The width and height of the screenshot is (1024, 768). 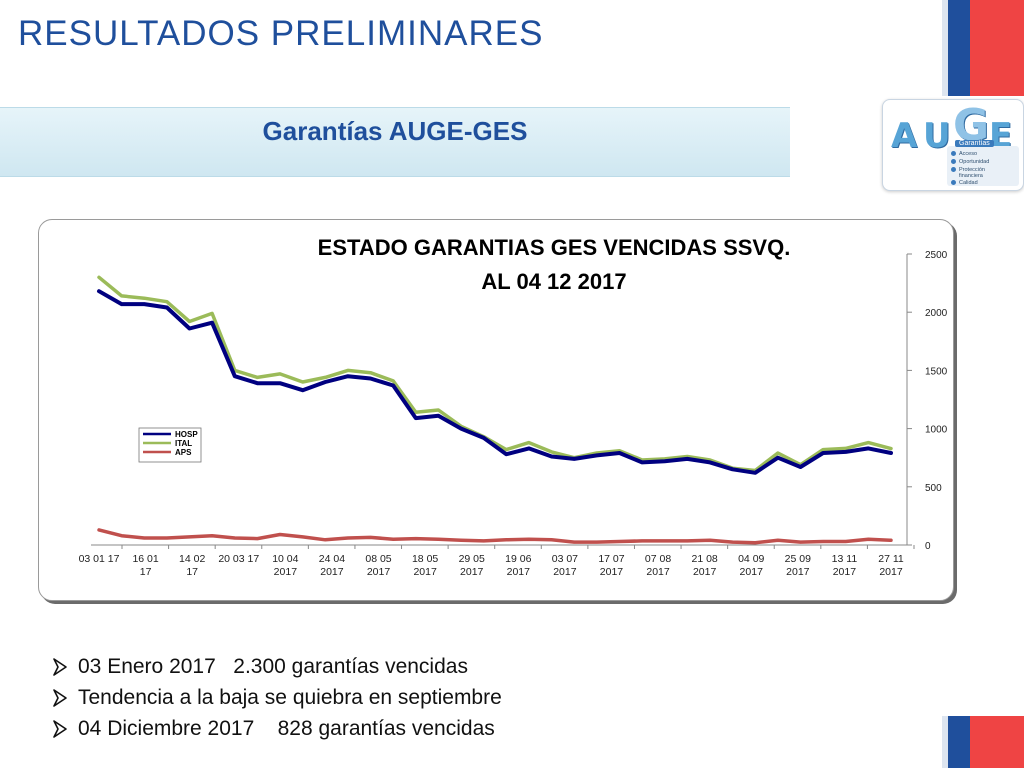 What do you see at coordinates (964, 154) in the screenshot?
I see `logo-item: Acceso` at bounding box center [964, 154].